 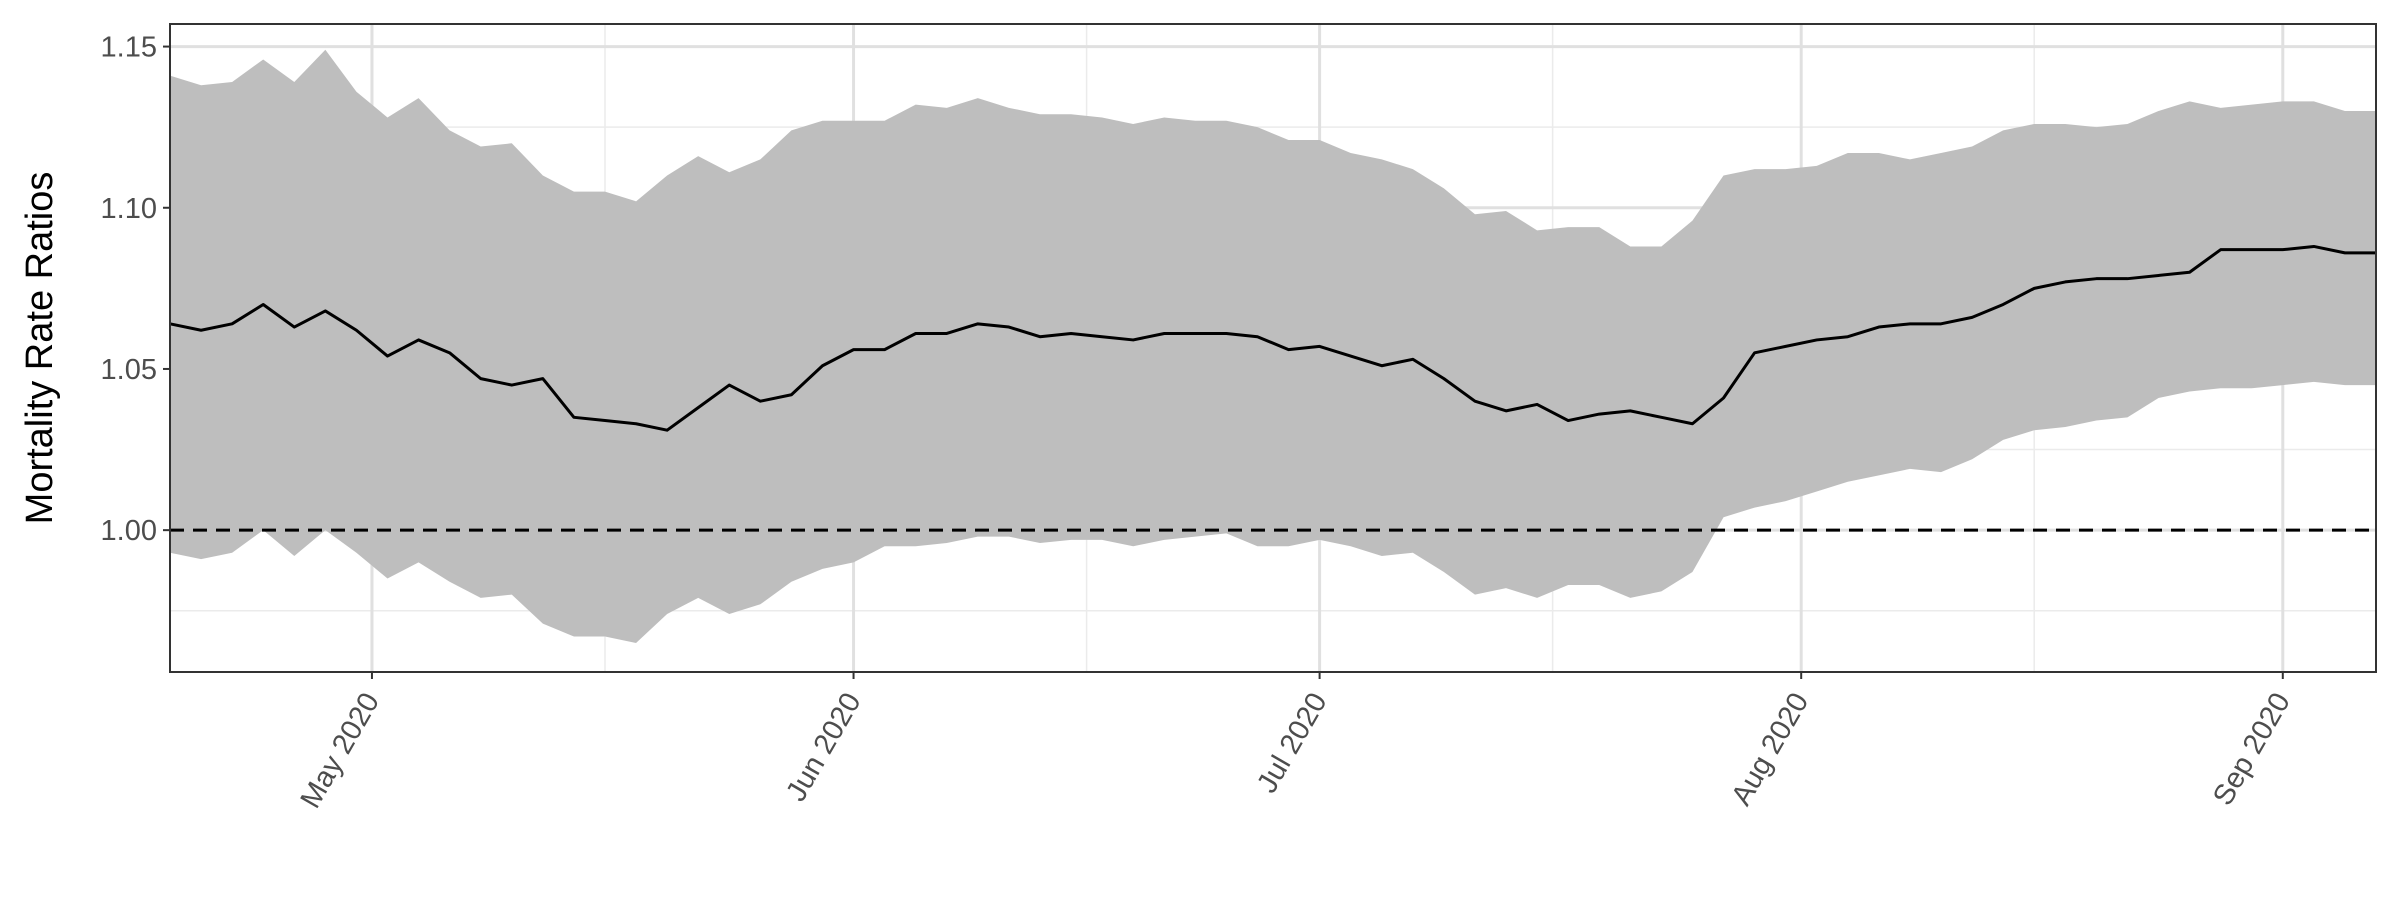 What do you see at coordinates (340, 751) in the screenshot?
I see `x-tick-label: May 2020` at bounding box center [340, 751].